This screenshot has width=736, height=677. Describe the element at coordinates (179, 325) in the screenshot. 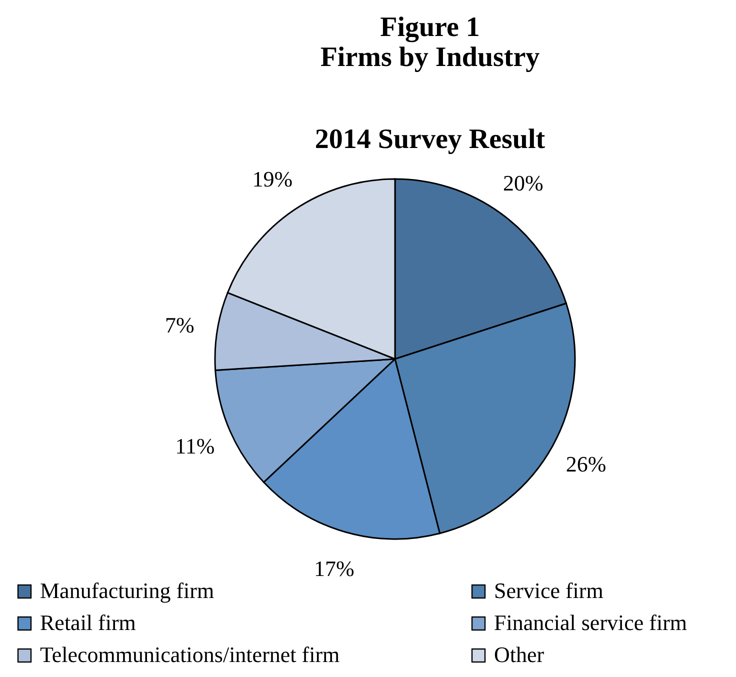

I see `data-label: 7%` at that location.